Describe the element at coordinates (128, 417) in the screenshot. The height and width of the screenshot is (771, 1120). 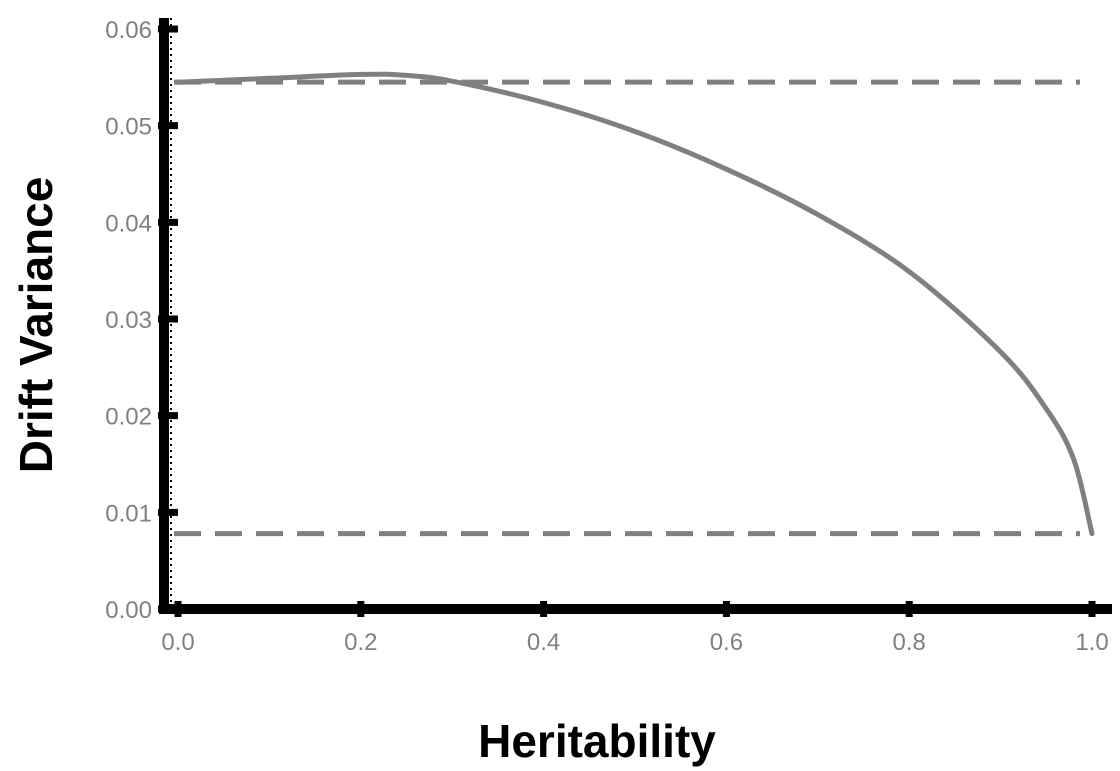
I see `y-tick-label: 0.02` at that location.